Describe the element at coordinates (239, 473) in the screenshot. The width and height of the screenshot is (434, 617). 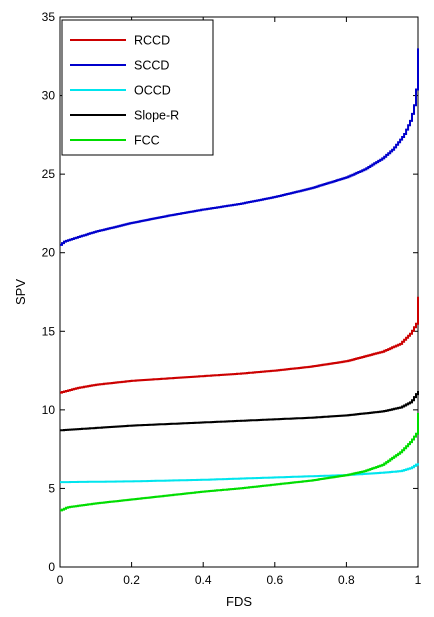
I see `series-line-occd` at that location.